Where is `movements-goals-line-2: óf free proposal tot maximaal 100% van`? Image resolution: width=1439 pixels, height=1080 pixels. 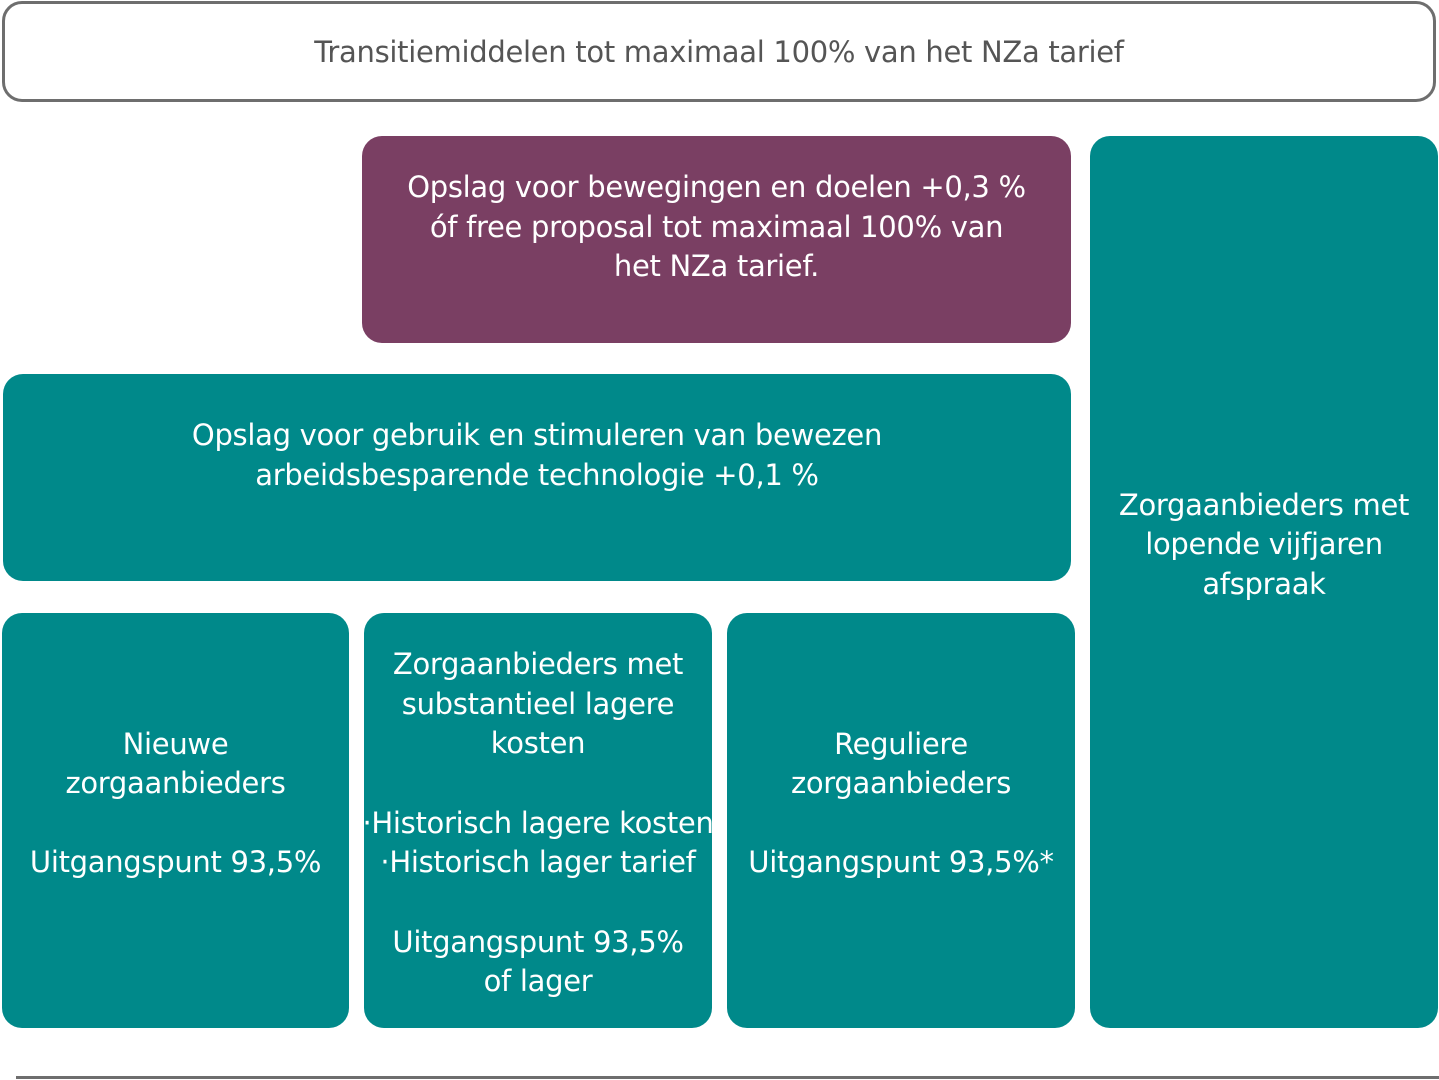 movements-goals-line-2: óf free proposal tot maximaal 100% van is located at coordinates (716, 226).